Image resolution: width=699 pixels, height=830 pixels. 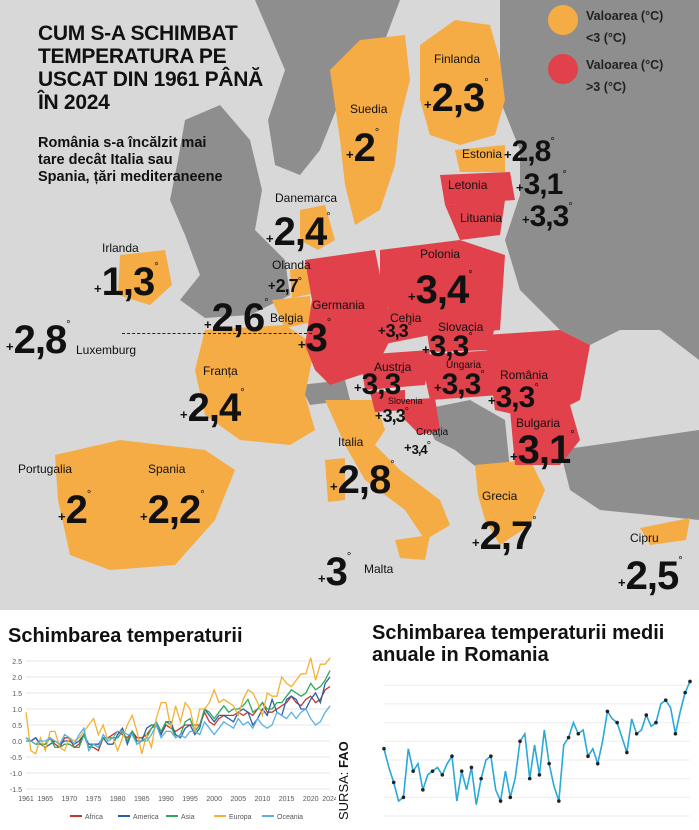 I want to click on shape-danemarca, so click(x=317, y=227).